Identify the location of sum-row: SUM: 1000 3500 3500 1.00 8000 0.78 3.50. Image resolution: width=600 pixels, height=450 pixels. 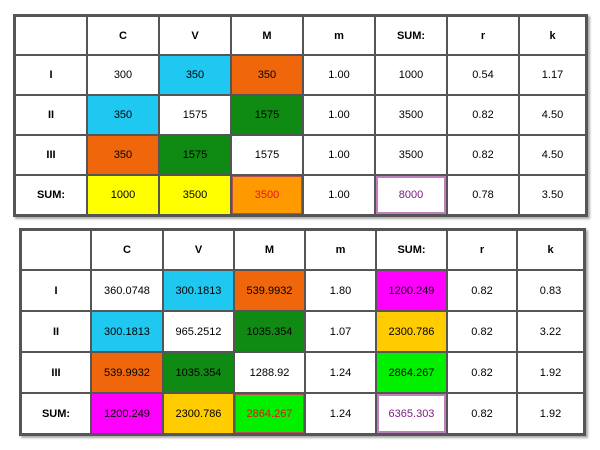
(300, 195).